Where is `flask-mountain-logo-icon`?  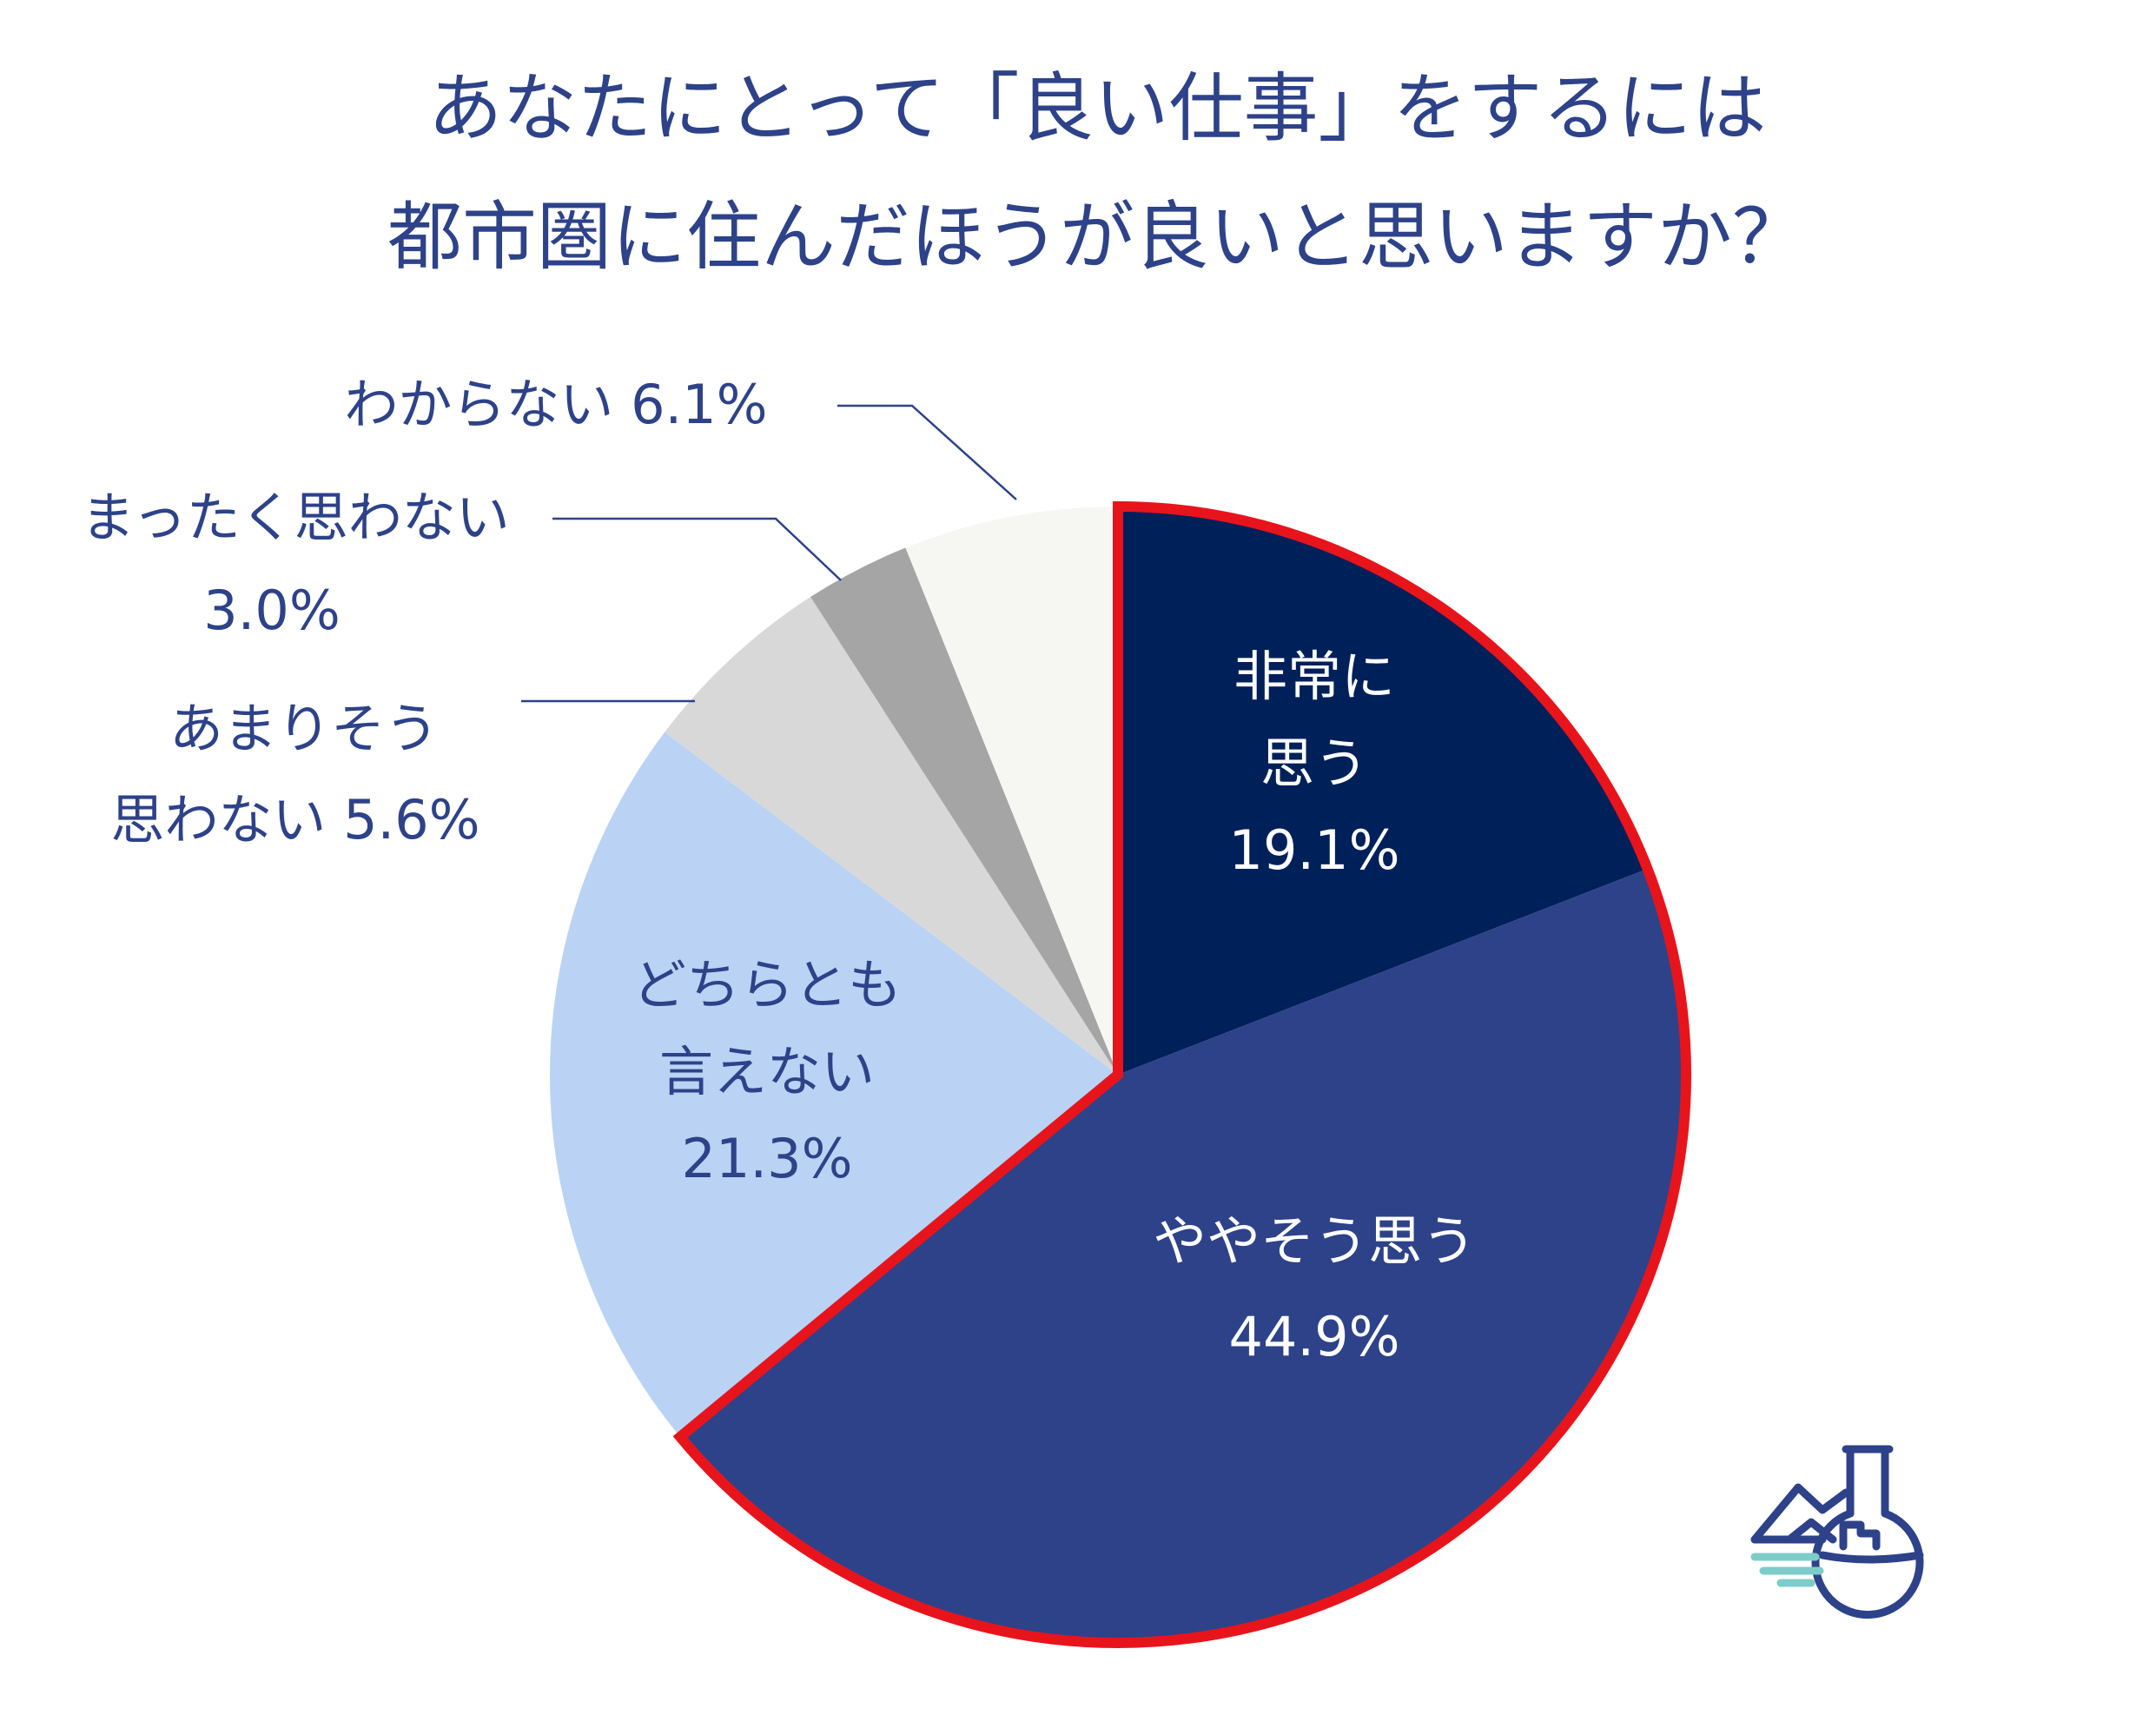 flask-mountain-logo-icon is located at coordinates (1837, 1532).